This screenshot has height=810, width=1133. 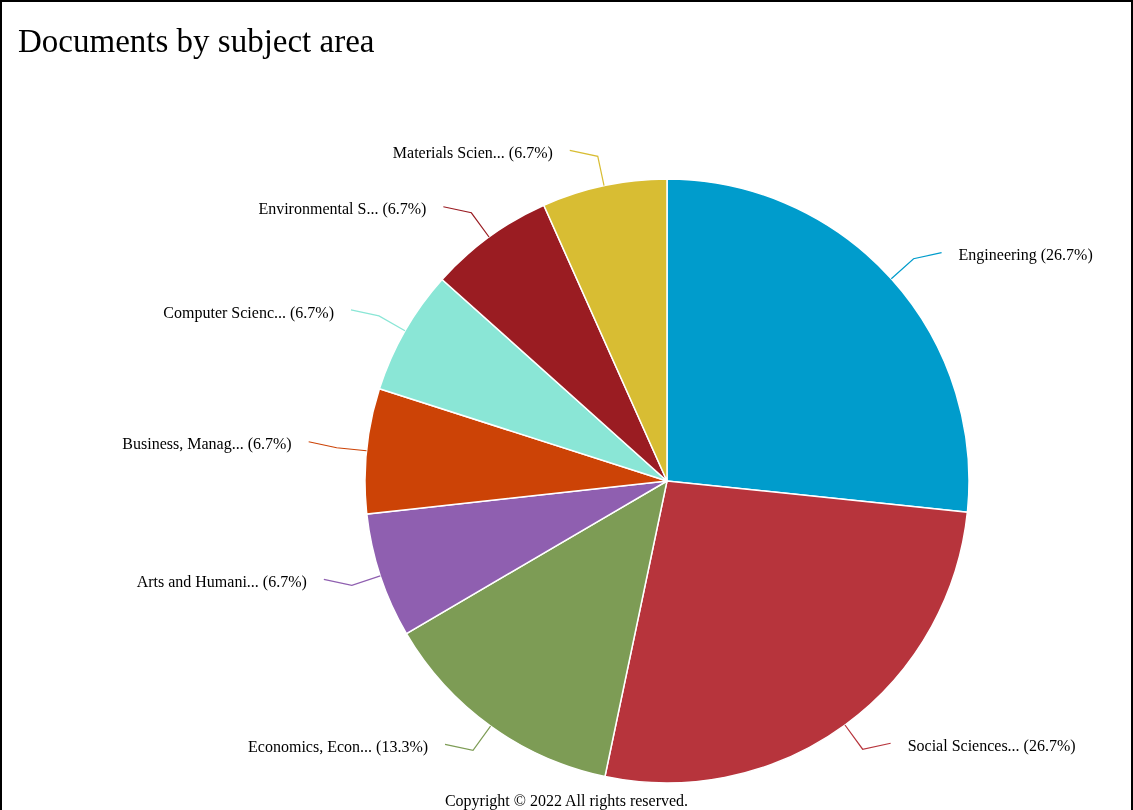 What do you see at coordinates (196, 41) in the screenshot?
I see `chart-title: Documents by subject area` at bounding box center [196, 41].